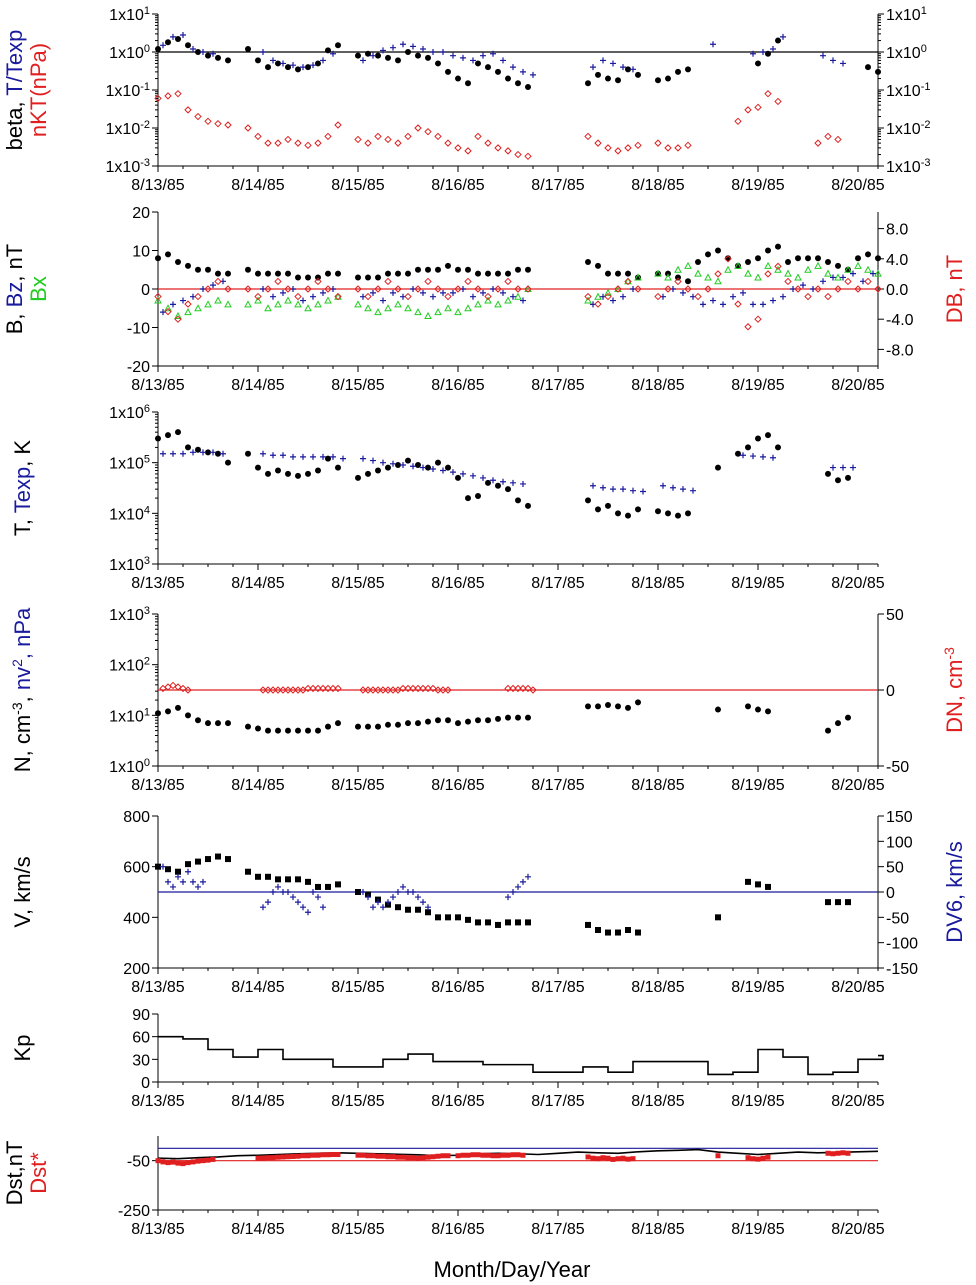 Image resolution: width=976 pixels, height=1285 pixels. What do you see at coordinates (134, 1211) in the screenshot?
I see `panel-dst-ytick-label-1-mantissa: -250` at bounding box center [134, 1211].